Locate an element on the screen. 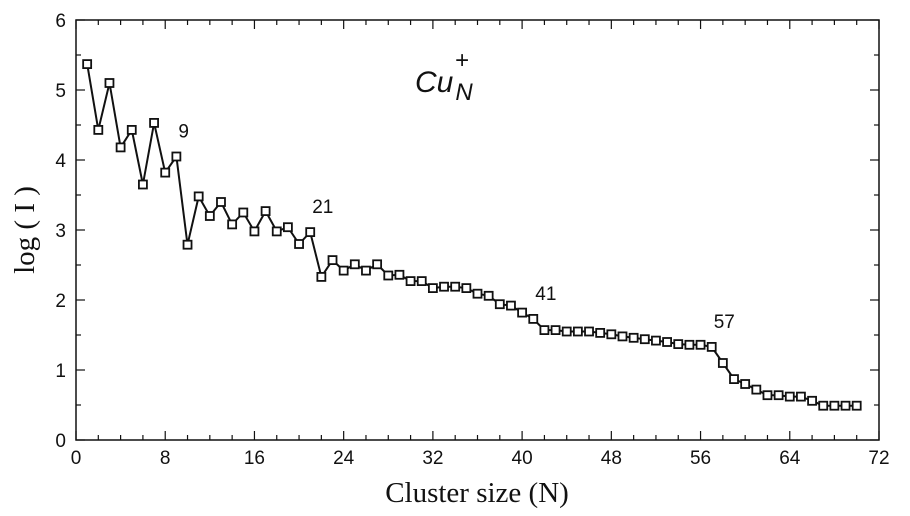  y-tick-label: 5 is located at coordinates (60, 91).